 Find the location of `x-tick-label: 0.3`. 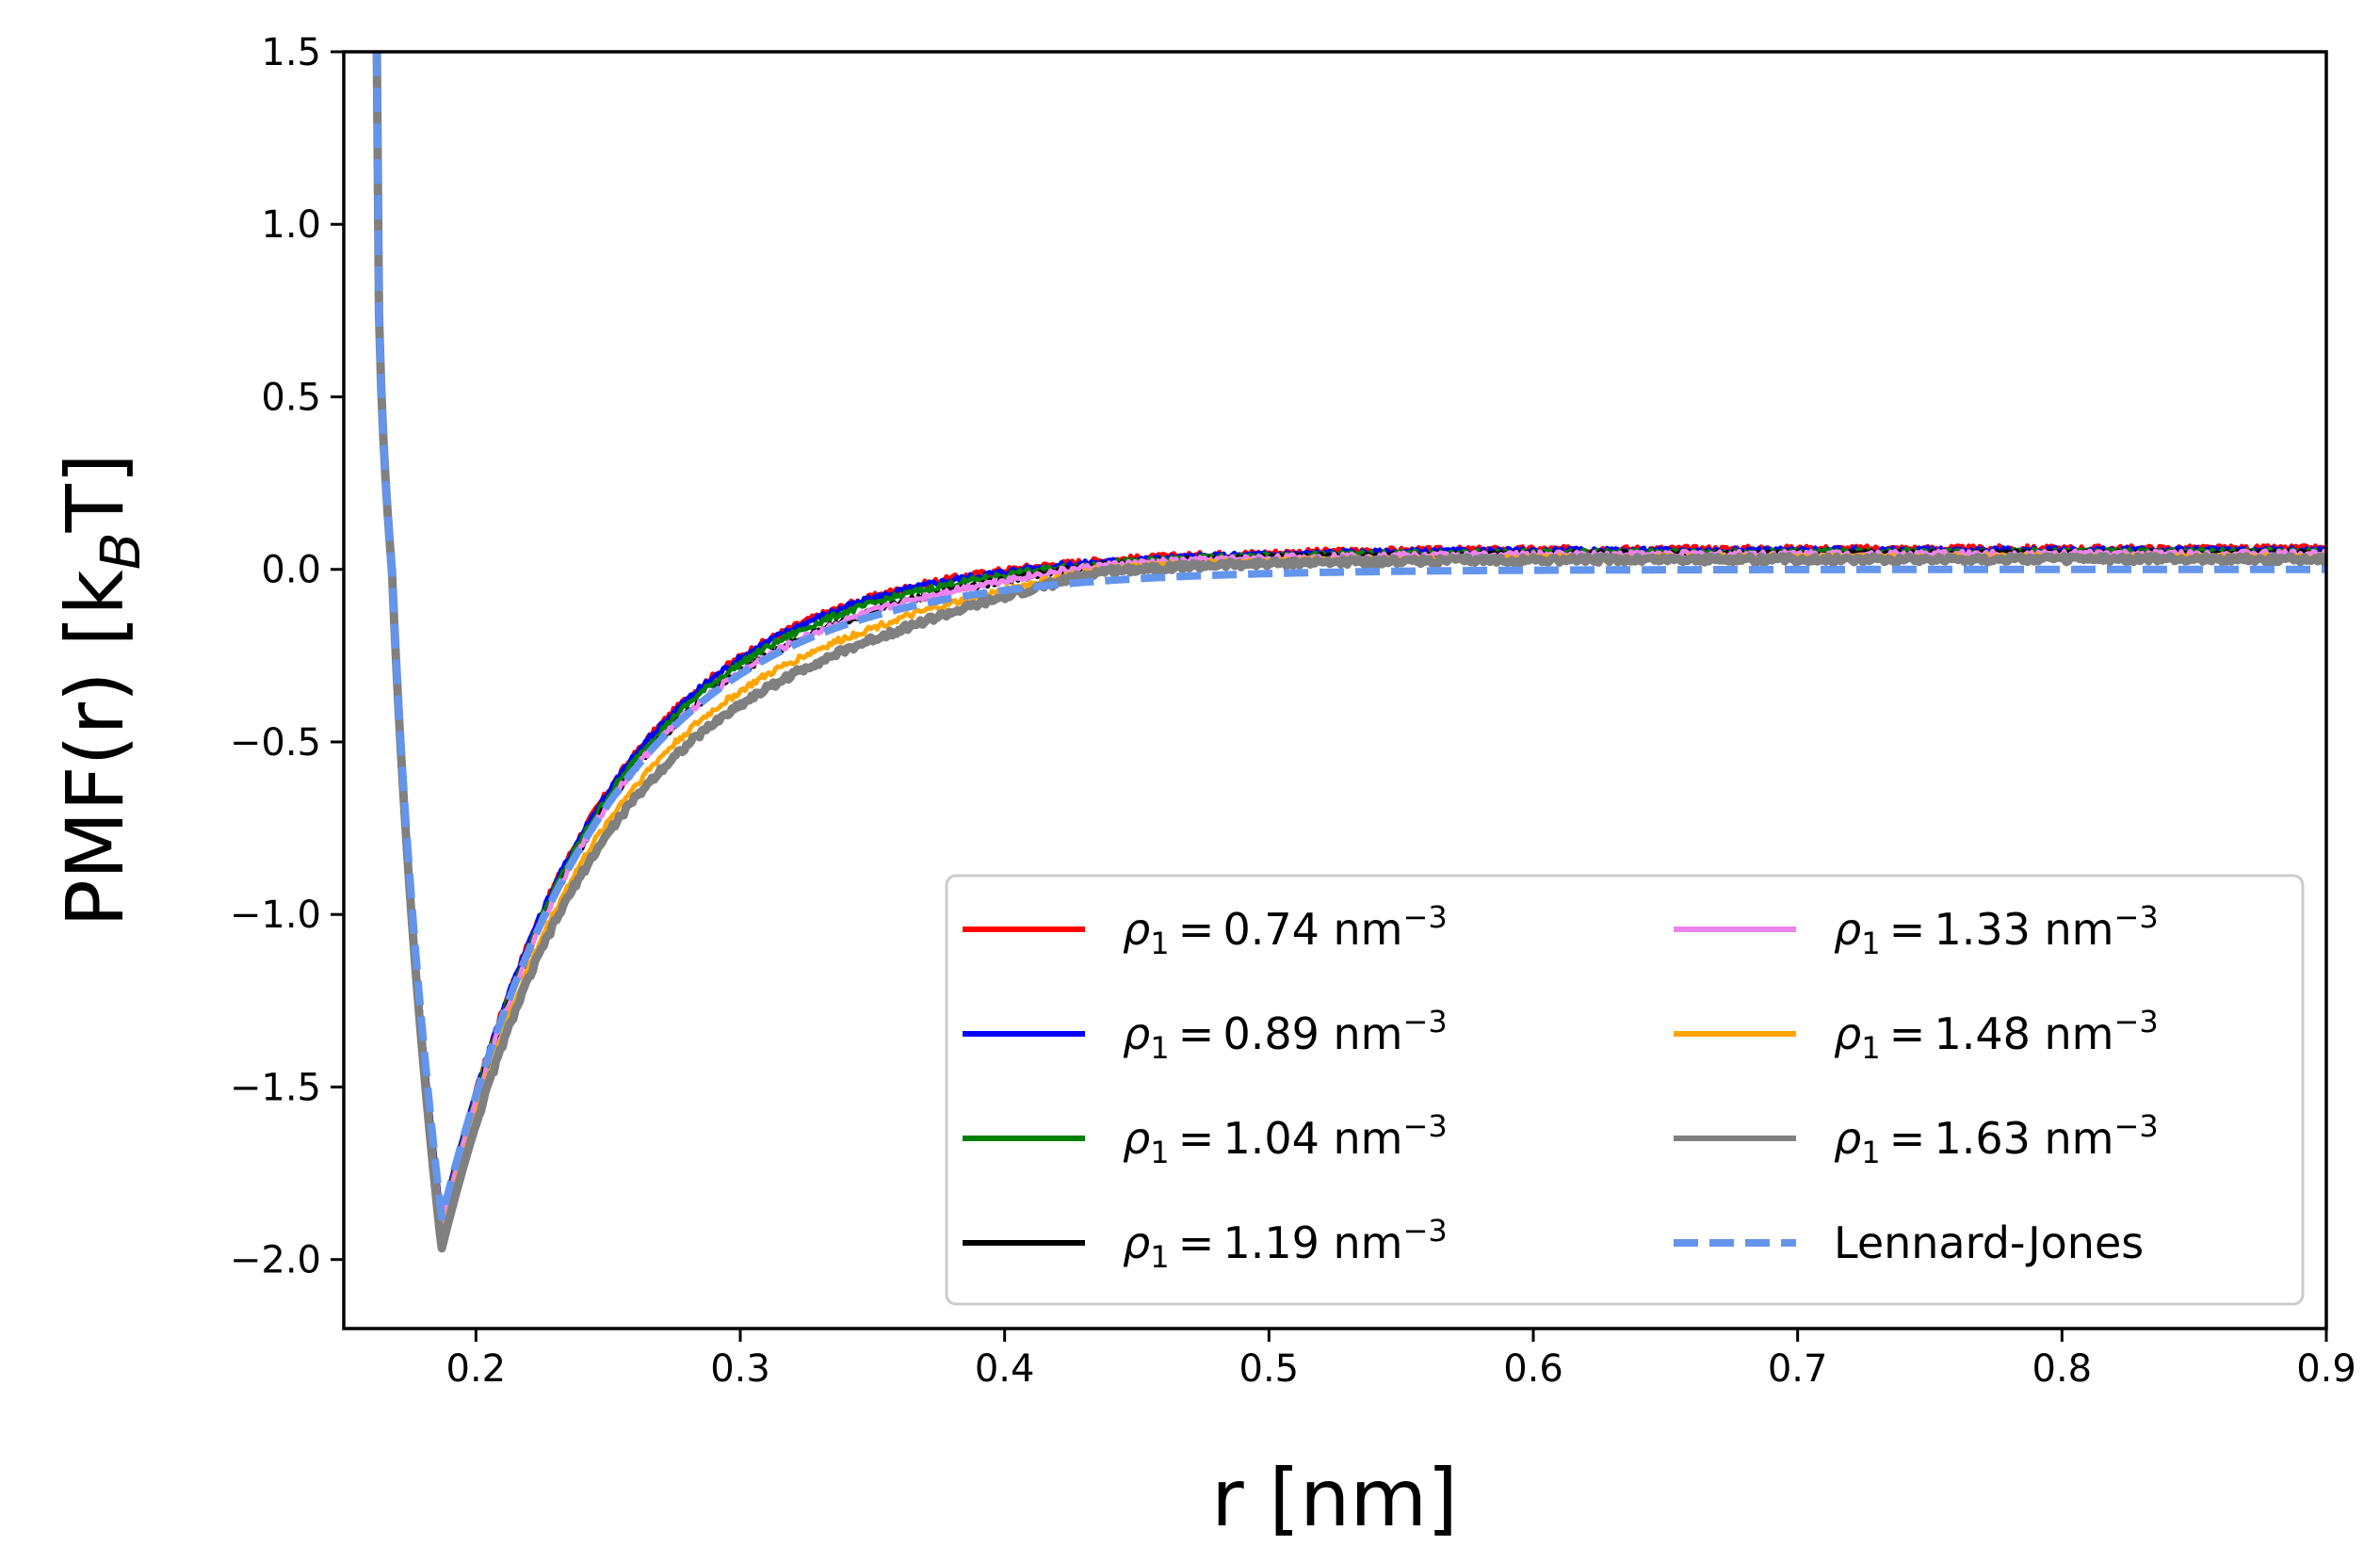

x-tick-label: 0.3 is located at coordinates (740, 1369).